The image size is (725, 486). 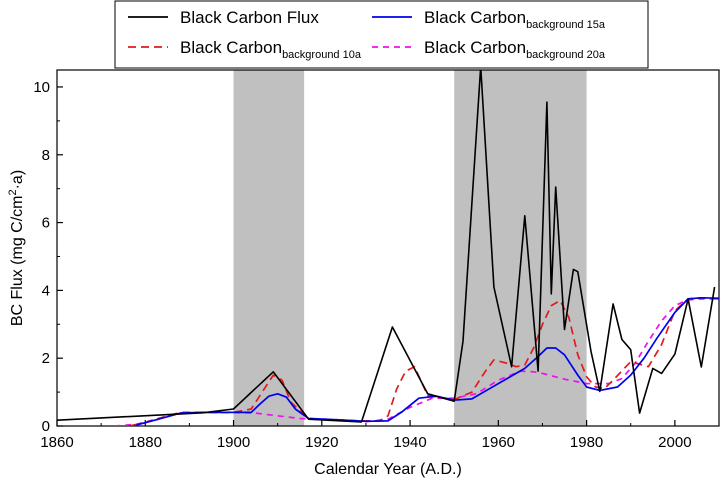 I want to click on legend-box, so click(x=381, y=34).